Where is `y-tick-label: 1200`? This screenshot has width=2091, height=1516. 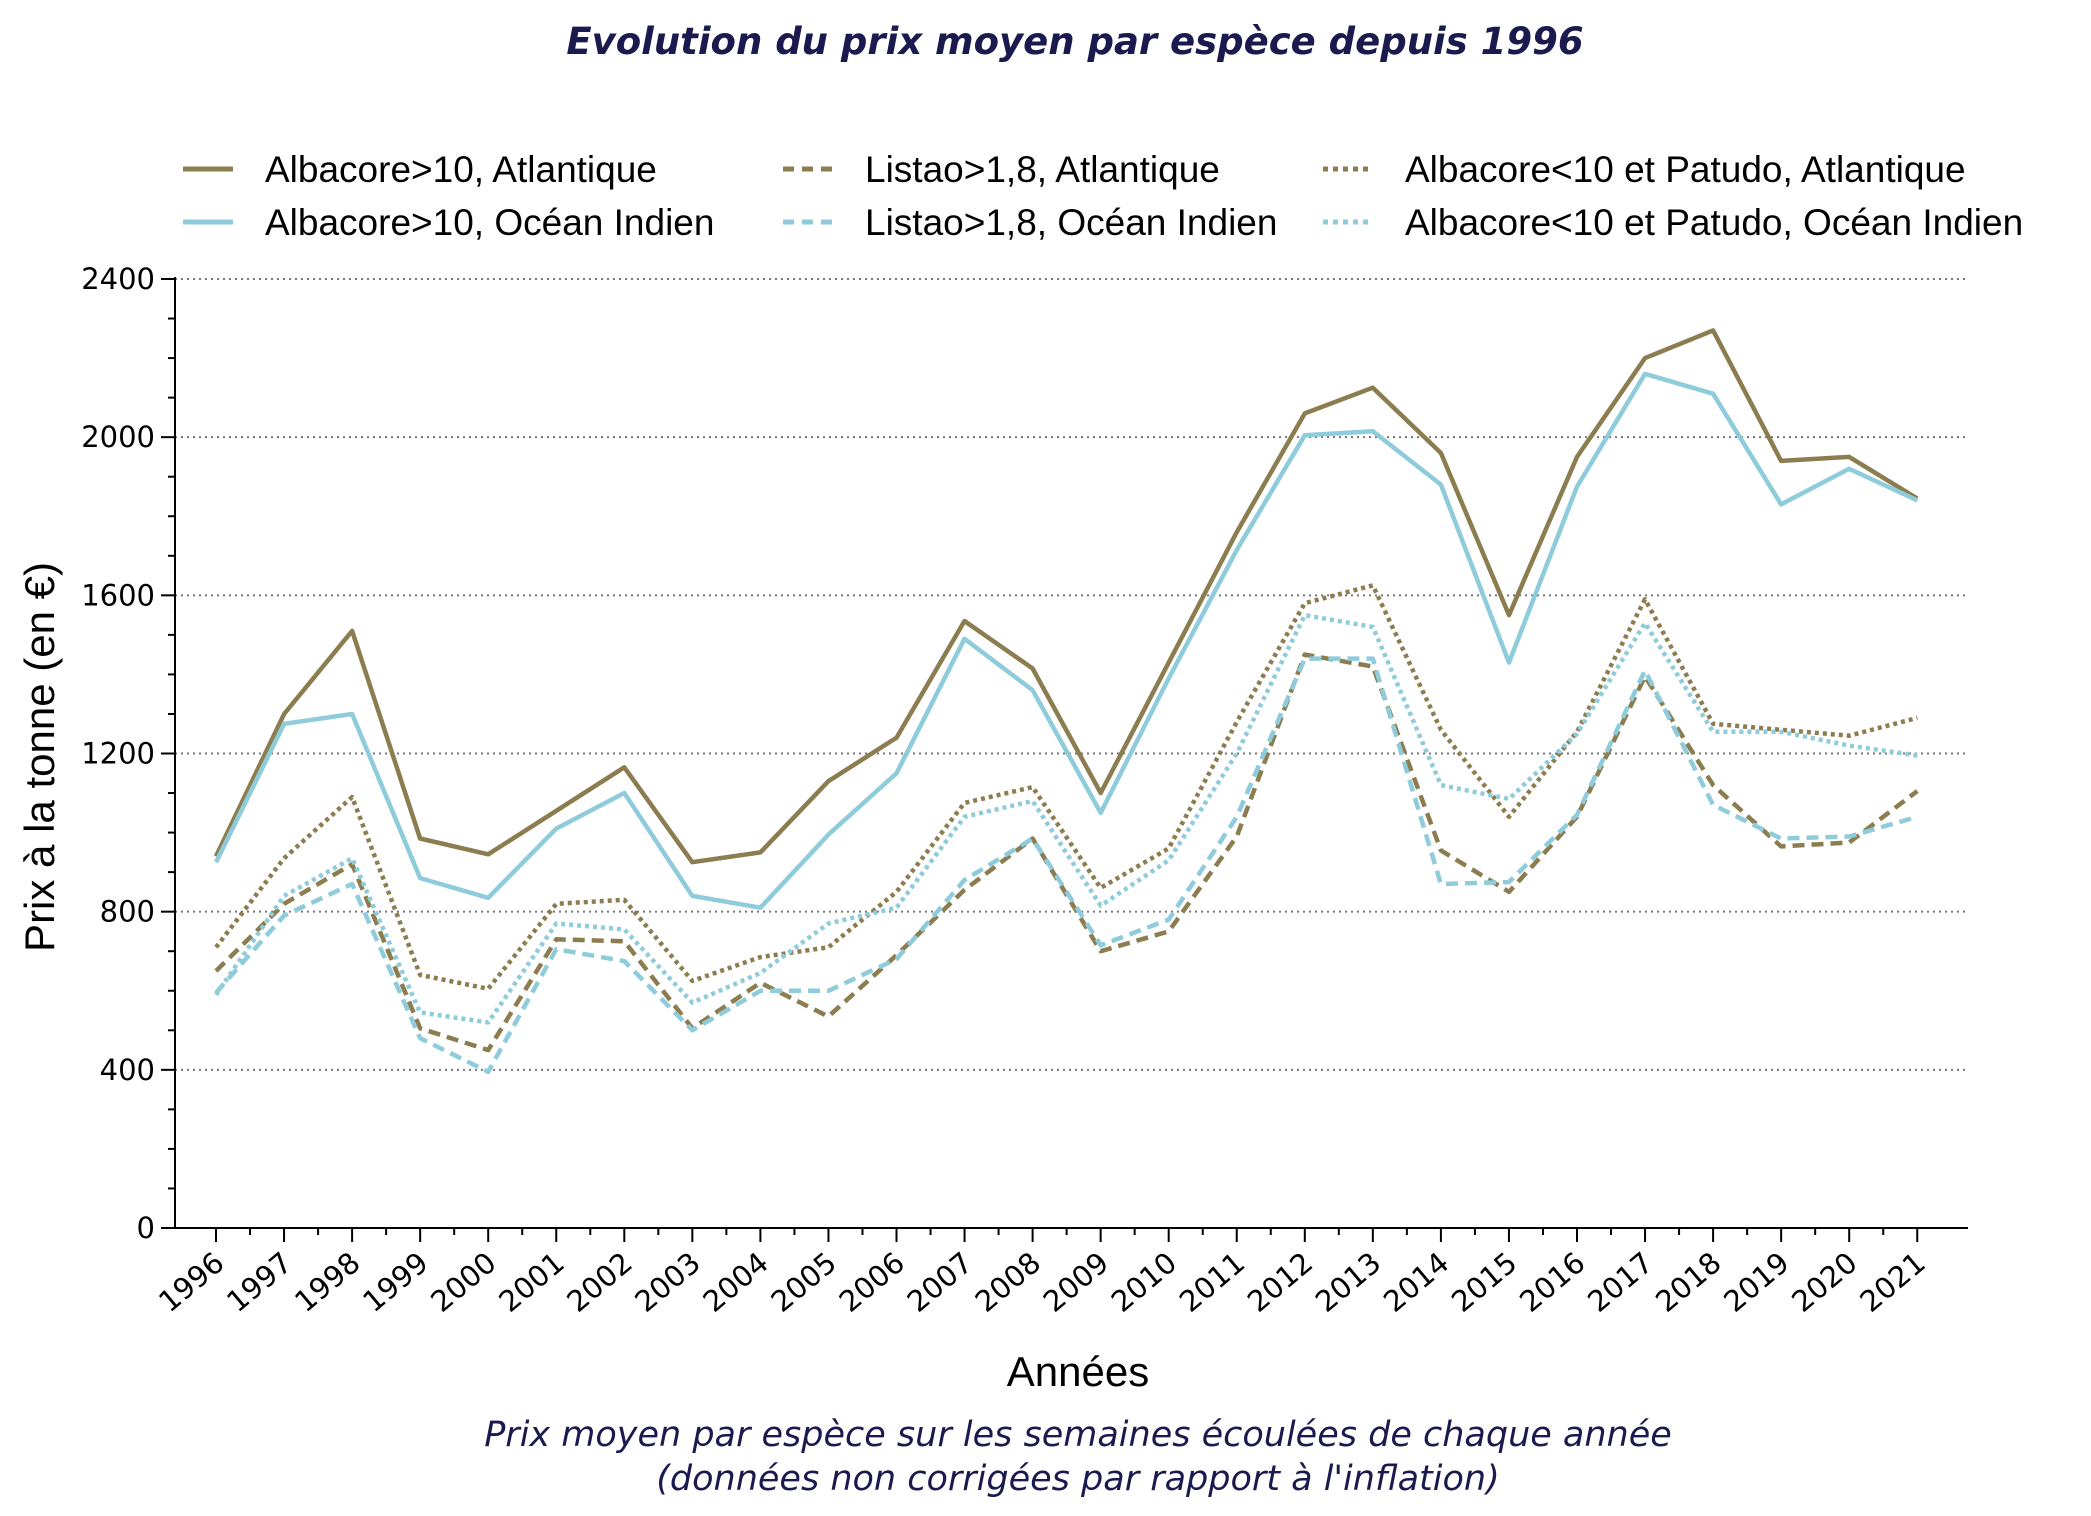
y-tick-label: 1200 is located at coordinates (118, 754).